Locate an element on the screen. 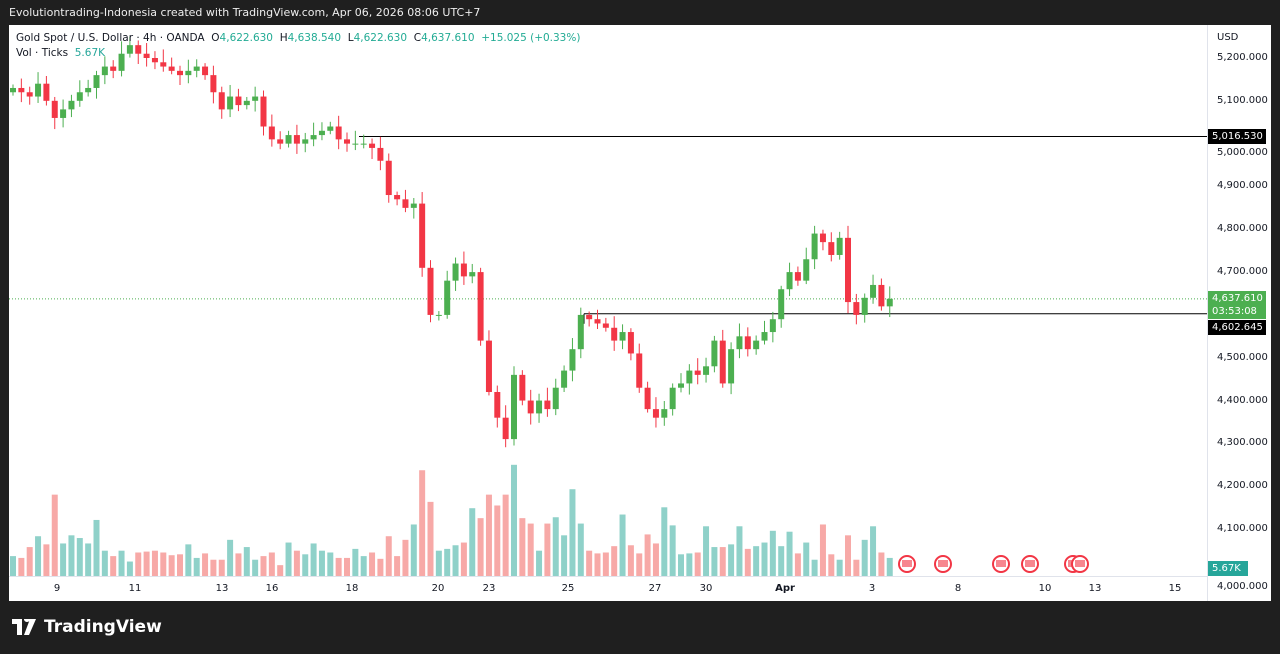 The image size is (1280, 654). price-tick: 4,300.000 is located at coordinates (1242, 443).